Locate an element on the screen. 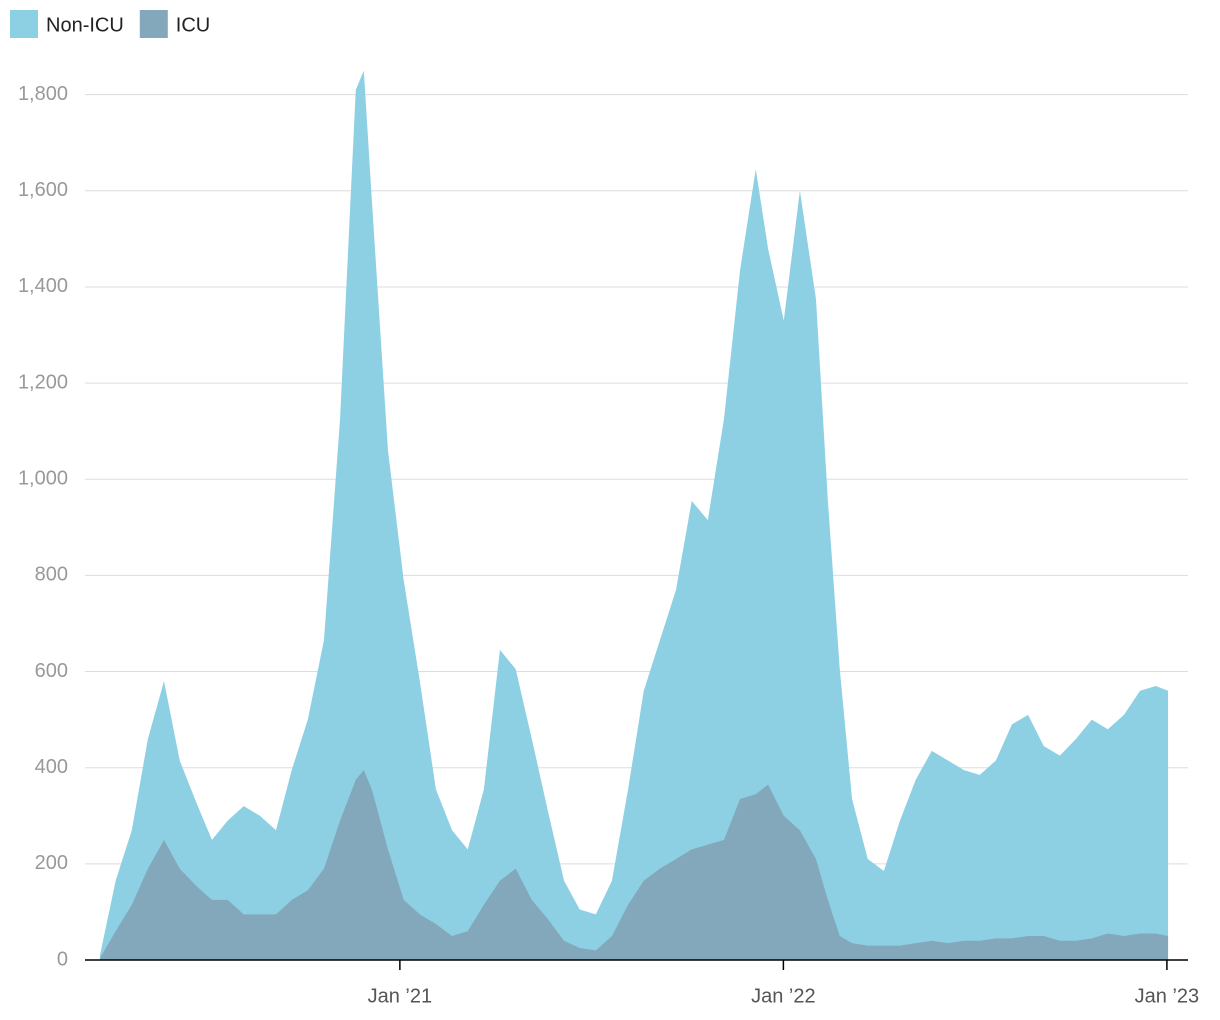  y-tick-label: 600 is located at coordinates (51, 671).